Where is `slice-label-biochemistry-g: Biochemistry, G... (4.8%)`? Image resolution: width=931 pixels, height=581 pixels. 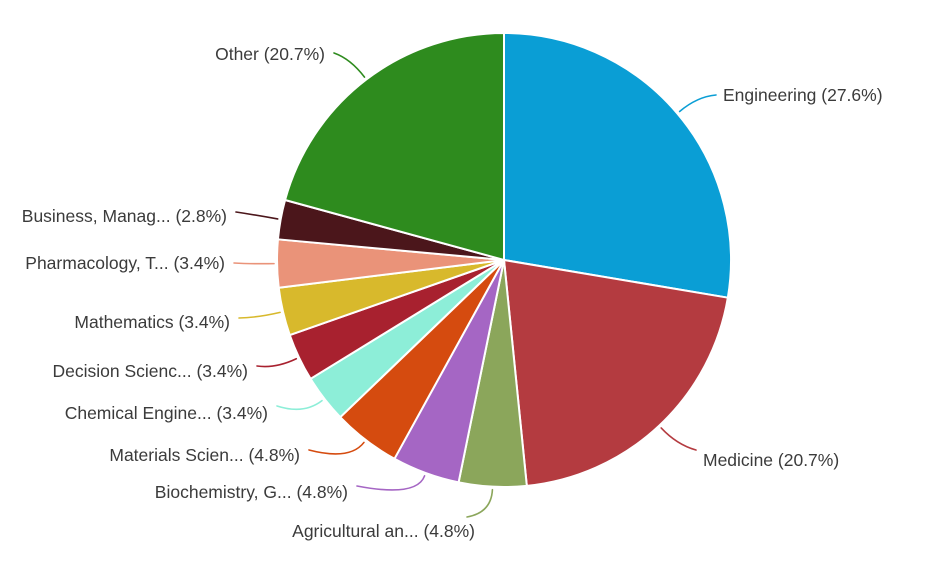 slice-label-biochemistry-g: Biochemistry, G... (4.8%) is located at coordinates (251, 492).